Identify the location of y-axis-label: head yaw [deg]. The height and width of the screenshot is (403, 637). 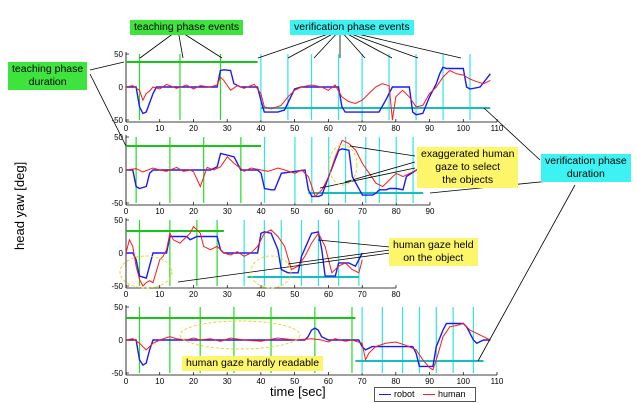
(19, 205).